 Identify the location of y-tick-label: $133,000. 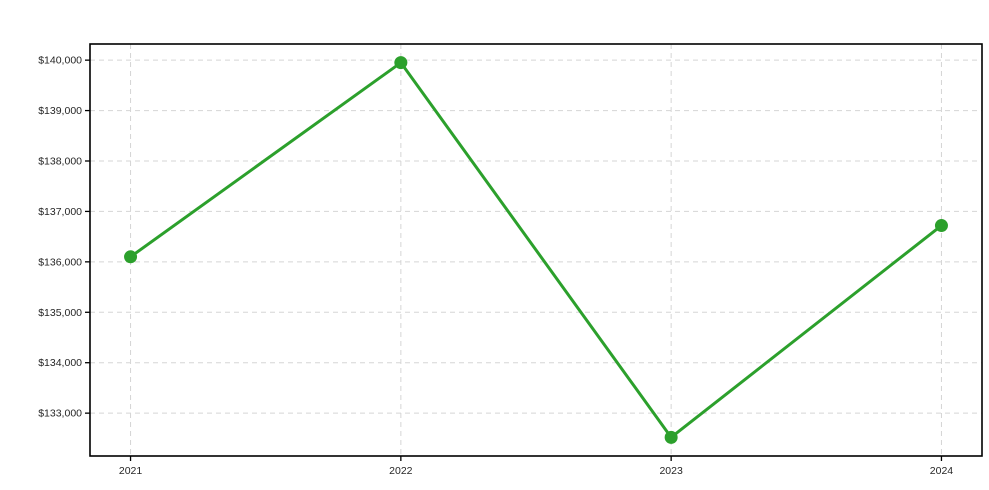
(60, 414).